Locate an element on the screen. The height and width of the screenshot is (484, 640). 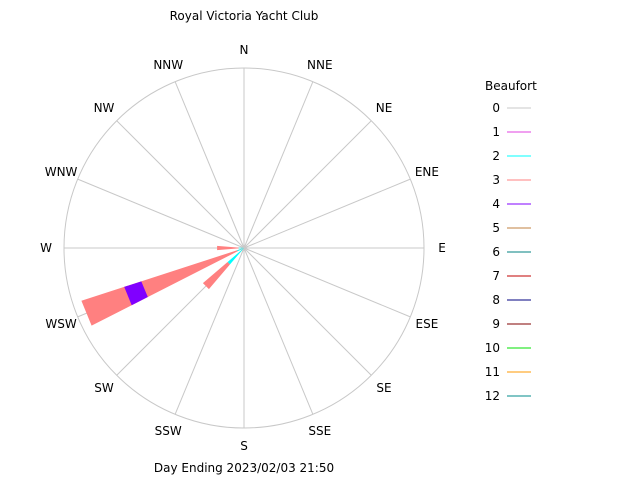
legend-label: 0 is located at coordinates (496, 108).